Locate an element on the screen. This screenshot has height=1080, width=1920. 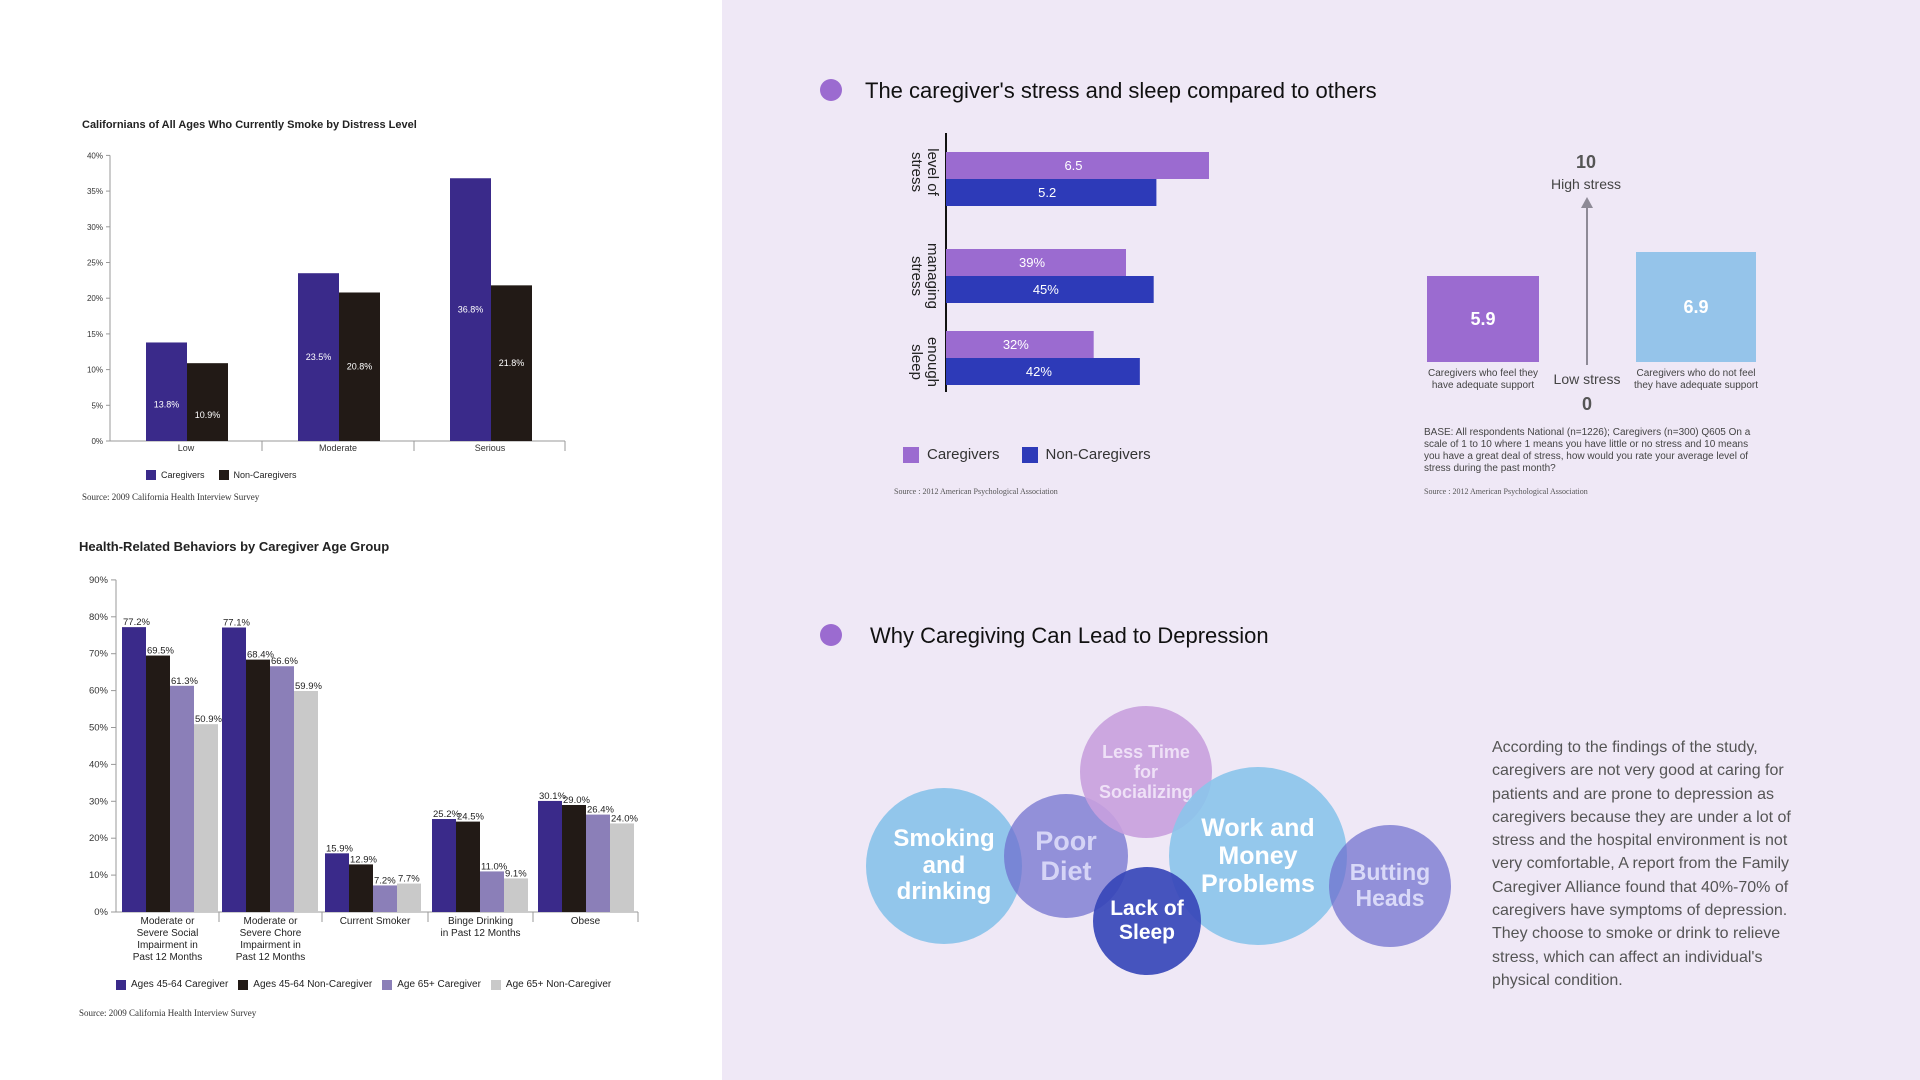
bubble-text: Butting Heads is located at coordinates (1390, 885).